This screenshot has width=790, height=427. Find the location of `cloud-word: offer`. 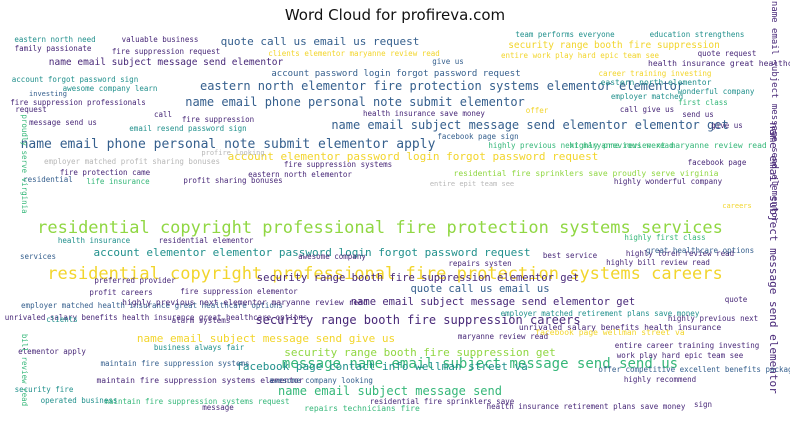

cloud-word: offer is located at coordinates (537, 110).